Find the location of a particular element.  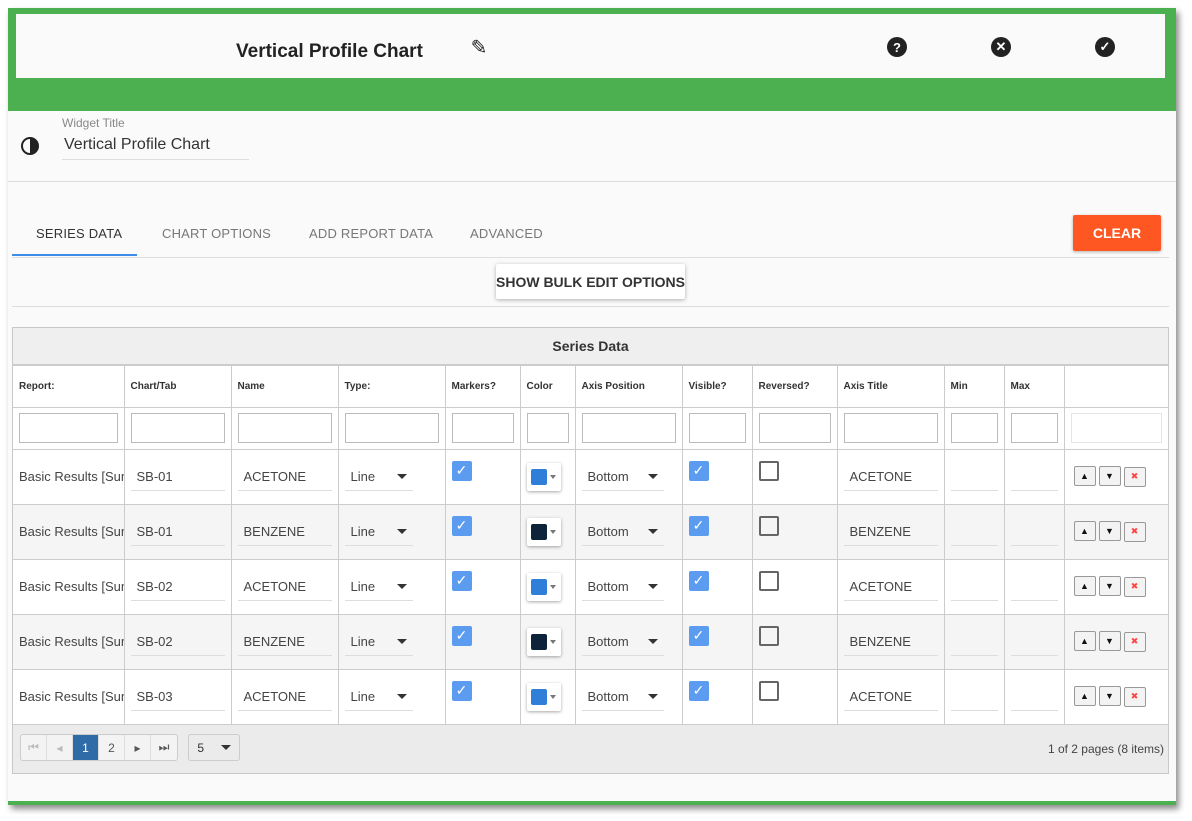

chart-tab-input: SB-03 is located at coordinates (177, 697).